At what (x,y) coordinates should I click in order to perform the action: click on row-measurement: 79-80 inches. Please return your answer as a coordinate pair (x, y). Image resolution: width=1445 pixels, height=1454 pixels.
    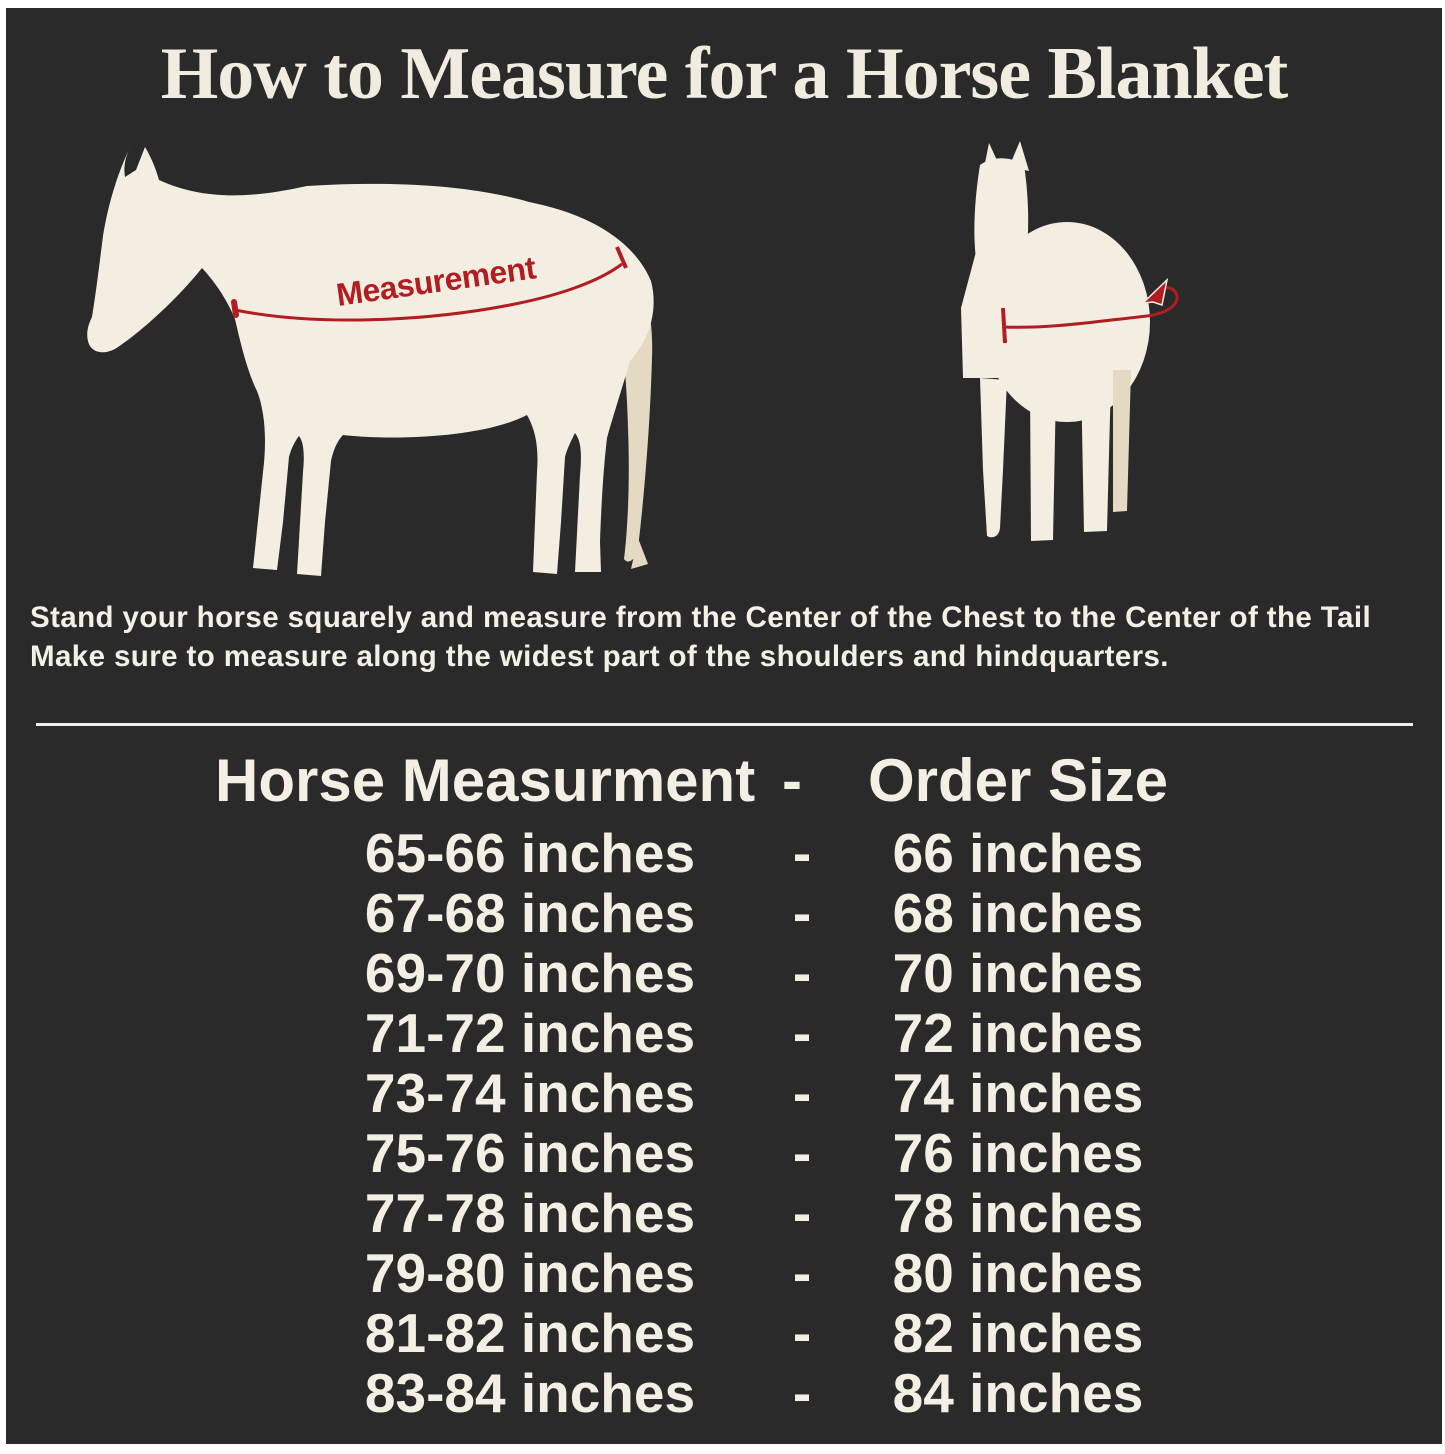
    Looking at the image, I should click on (530, 1273).